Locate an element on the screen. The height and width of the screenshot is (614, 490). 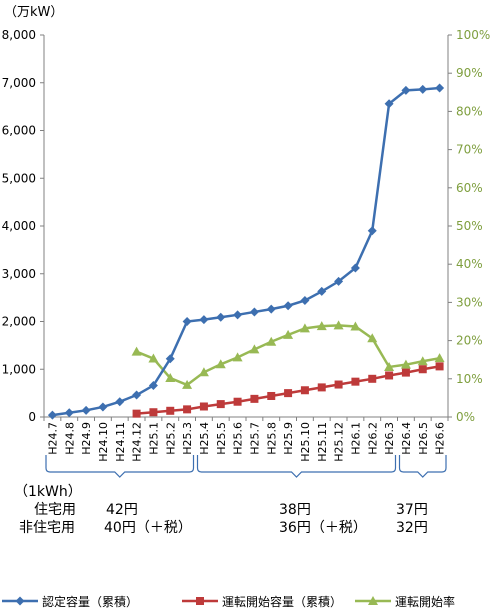
price-residential-1: 42円 is located at coordinates (122, 510).